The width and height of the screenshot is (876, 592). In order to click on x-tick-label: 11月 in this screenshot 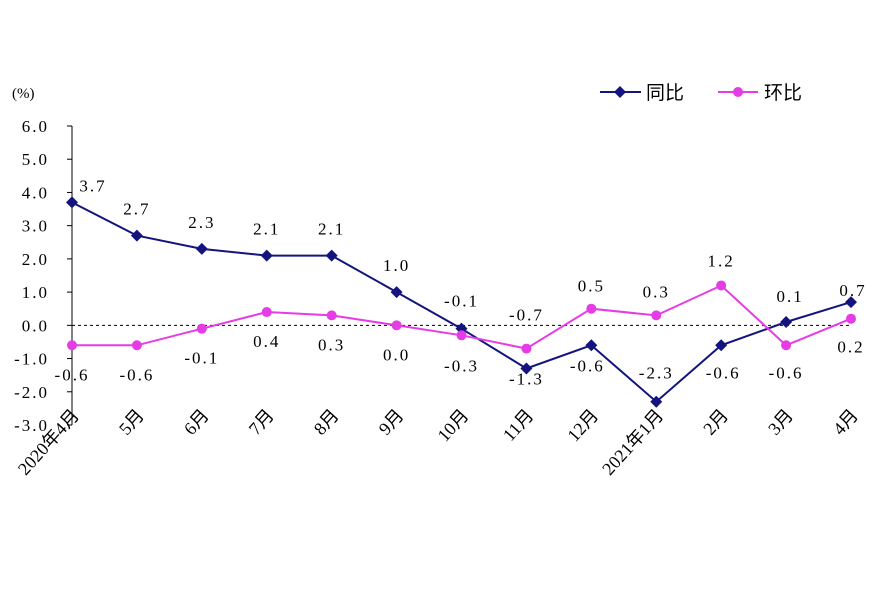, I will do `click(518, 425)`.